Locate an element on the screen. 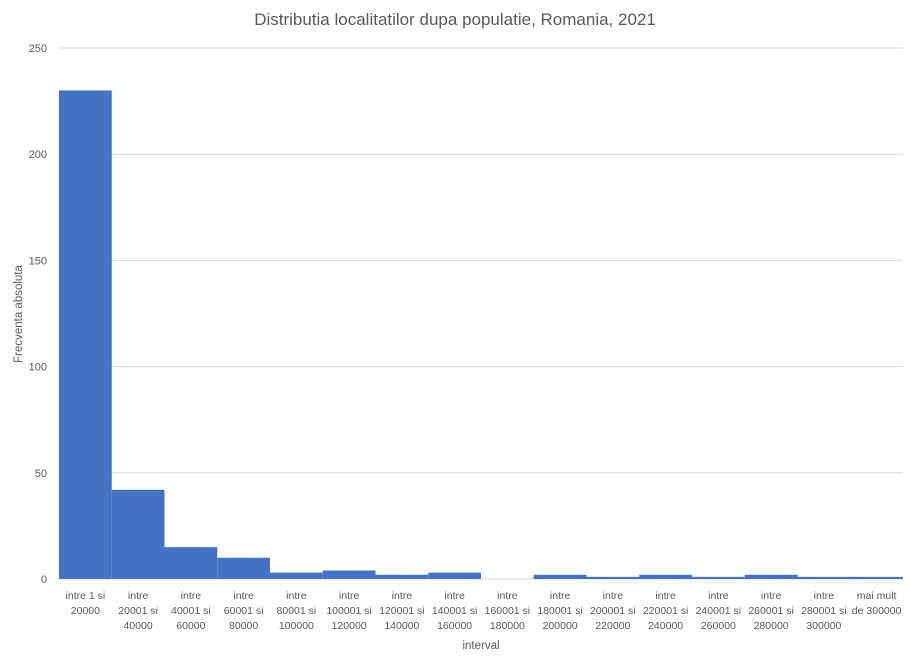 The height and width of the screenshot is (667, 910). x-tick-label: intre 20001 si 40000 is located at coordinates (138, 611).